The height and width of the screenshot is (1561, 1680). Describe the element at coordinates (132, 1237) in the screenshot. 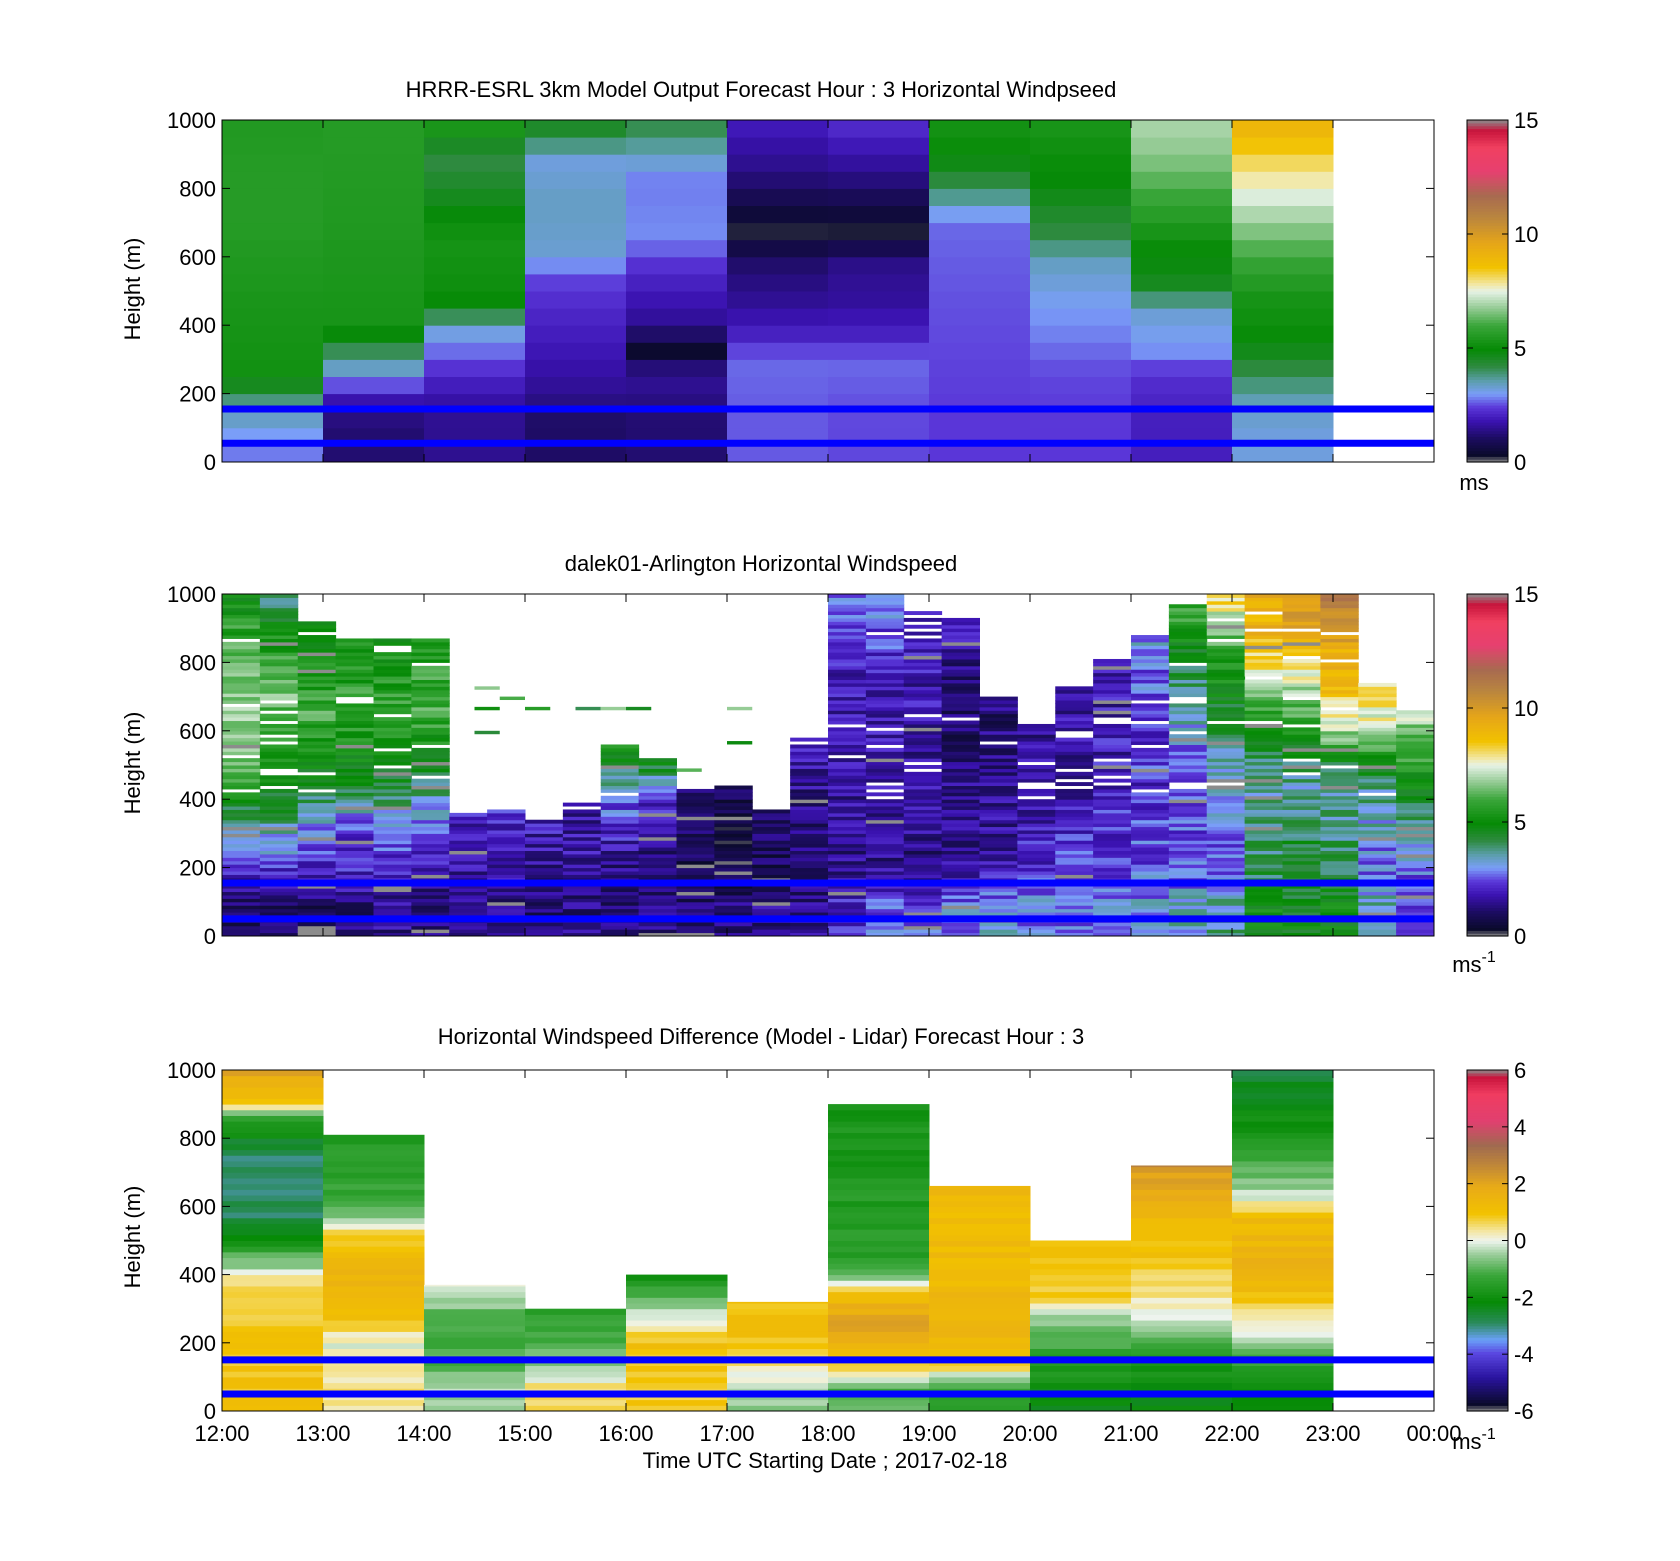

I see `y-axis-label: Height (m)` at that location.